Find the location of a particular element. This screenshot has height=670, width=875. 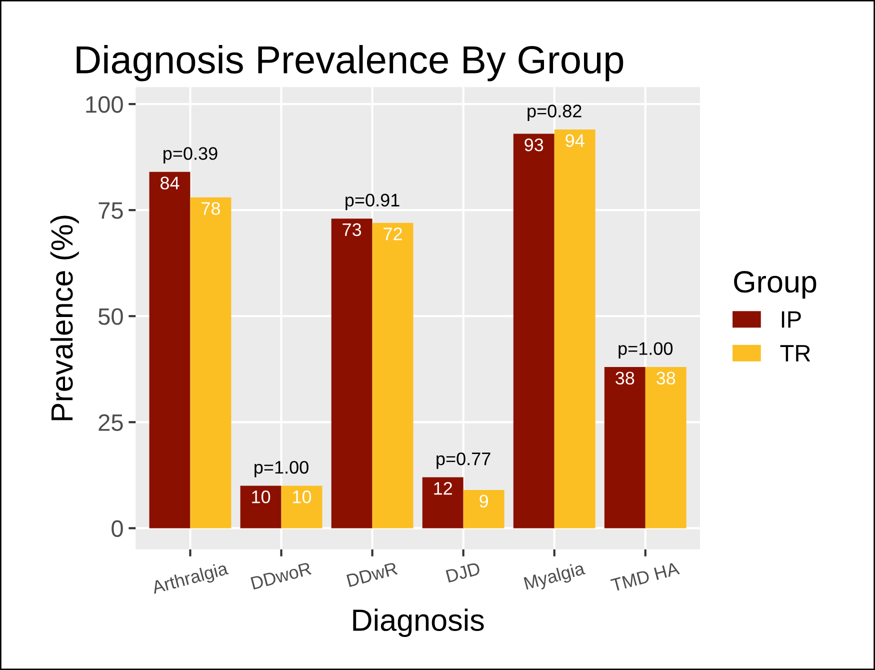

data-label: 72 is located at coordinates (393, 234).